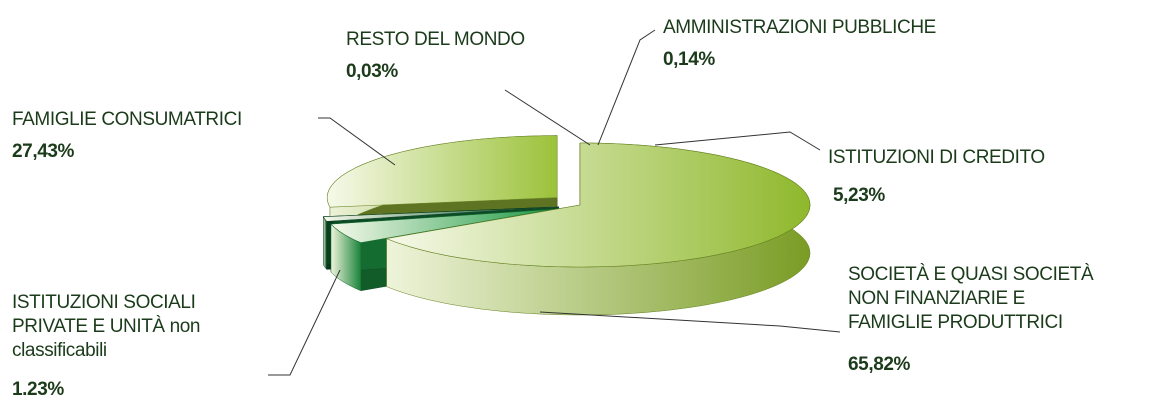 Image resolution: width=1168 pixels, height=406 pixels. Describe the element at coordinates (799, 27) in the screenshot. I see `slice-label: AMMINISTRAZIONI PUBBLICHE` at that location.